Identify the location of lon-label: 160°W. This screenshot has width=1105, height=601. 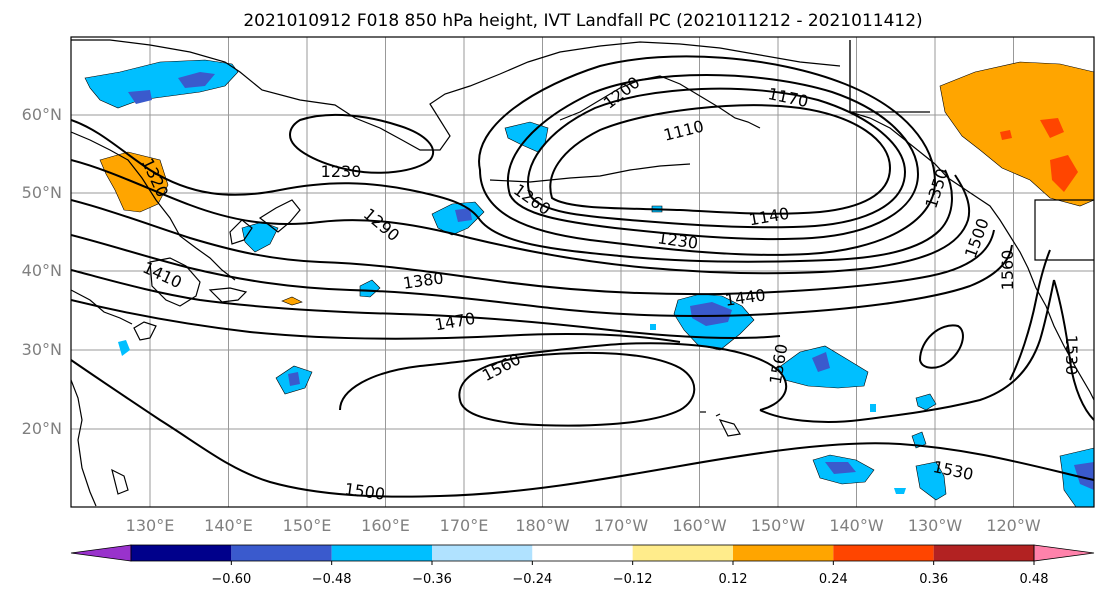
(699, 525).